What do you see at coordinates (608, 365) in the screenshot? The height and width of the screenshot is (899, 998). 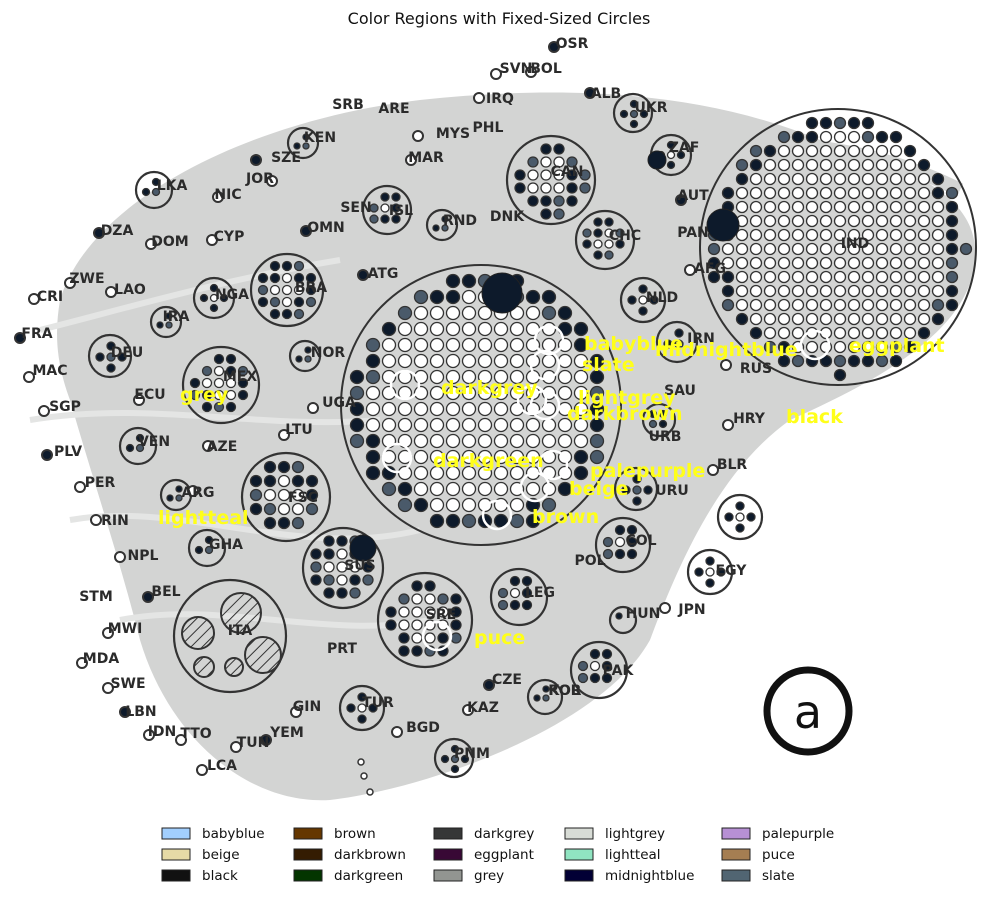 I see `region-label-slate: slate` at bounding box center [608, 365].